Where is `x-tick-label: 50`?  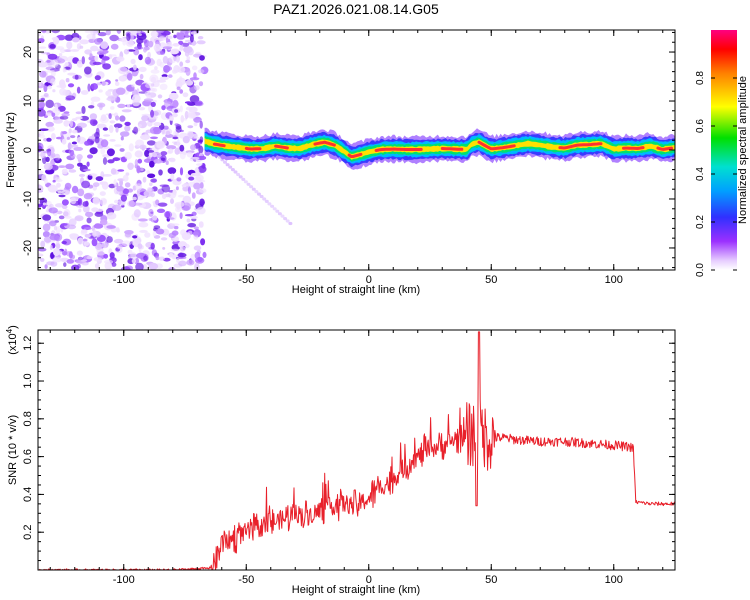
x-tick-label: 50 is located at coordinates (491, 280).